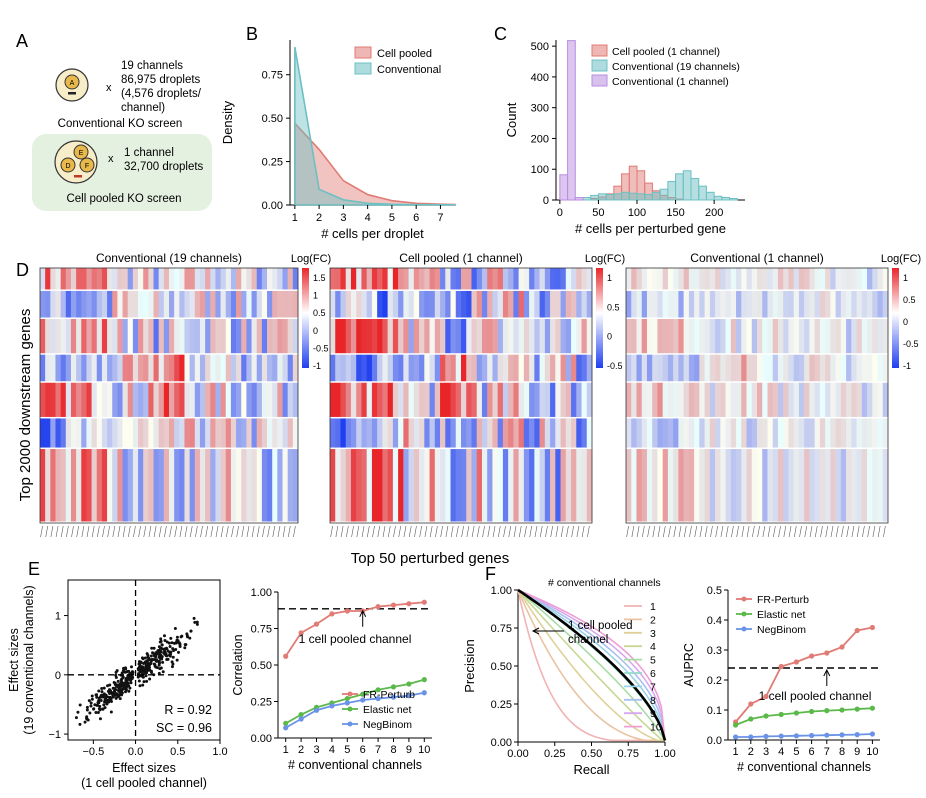 This screenshot has width=926, height=798. I want to click on pooled-multiplier: x, so click(111, 159).